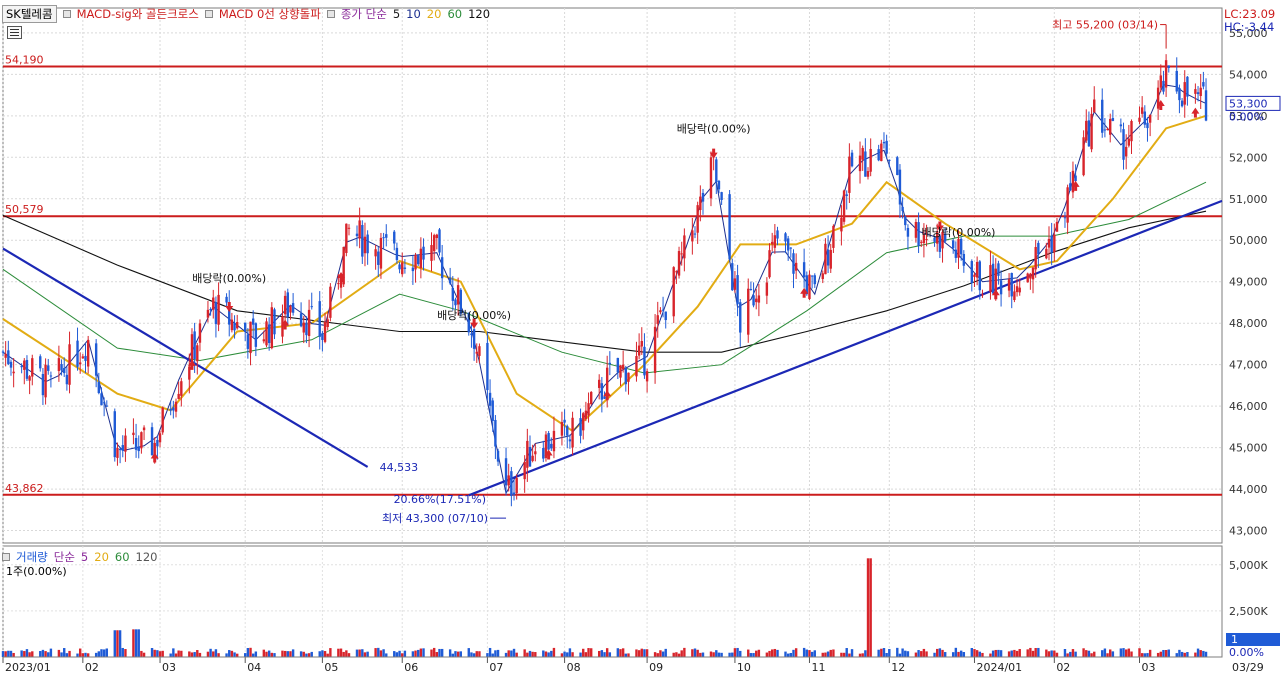 The image size is (1283, 677). Describe the element at coordinates (29, 14) in the screenshot. I see `stock-name: SK텔레콤` at that location.